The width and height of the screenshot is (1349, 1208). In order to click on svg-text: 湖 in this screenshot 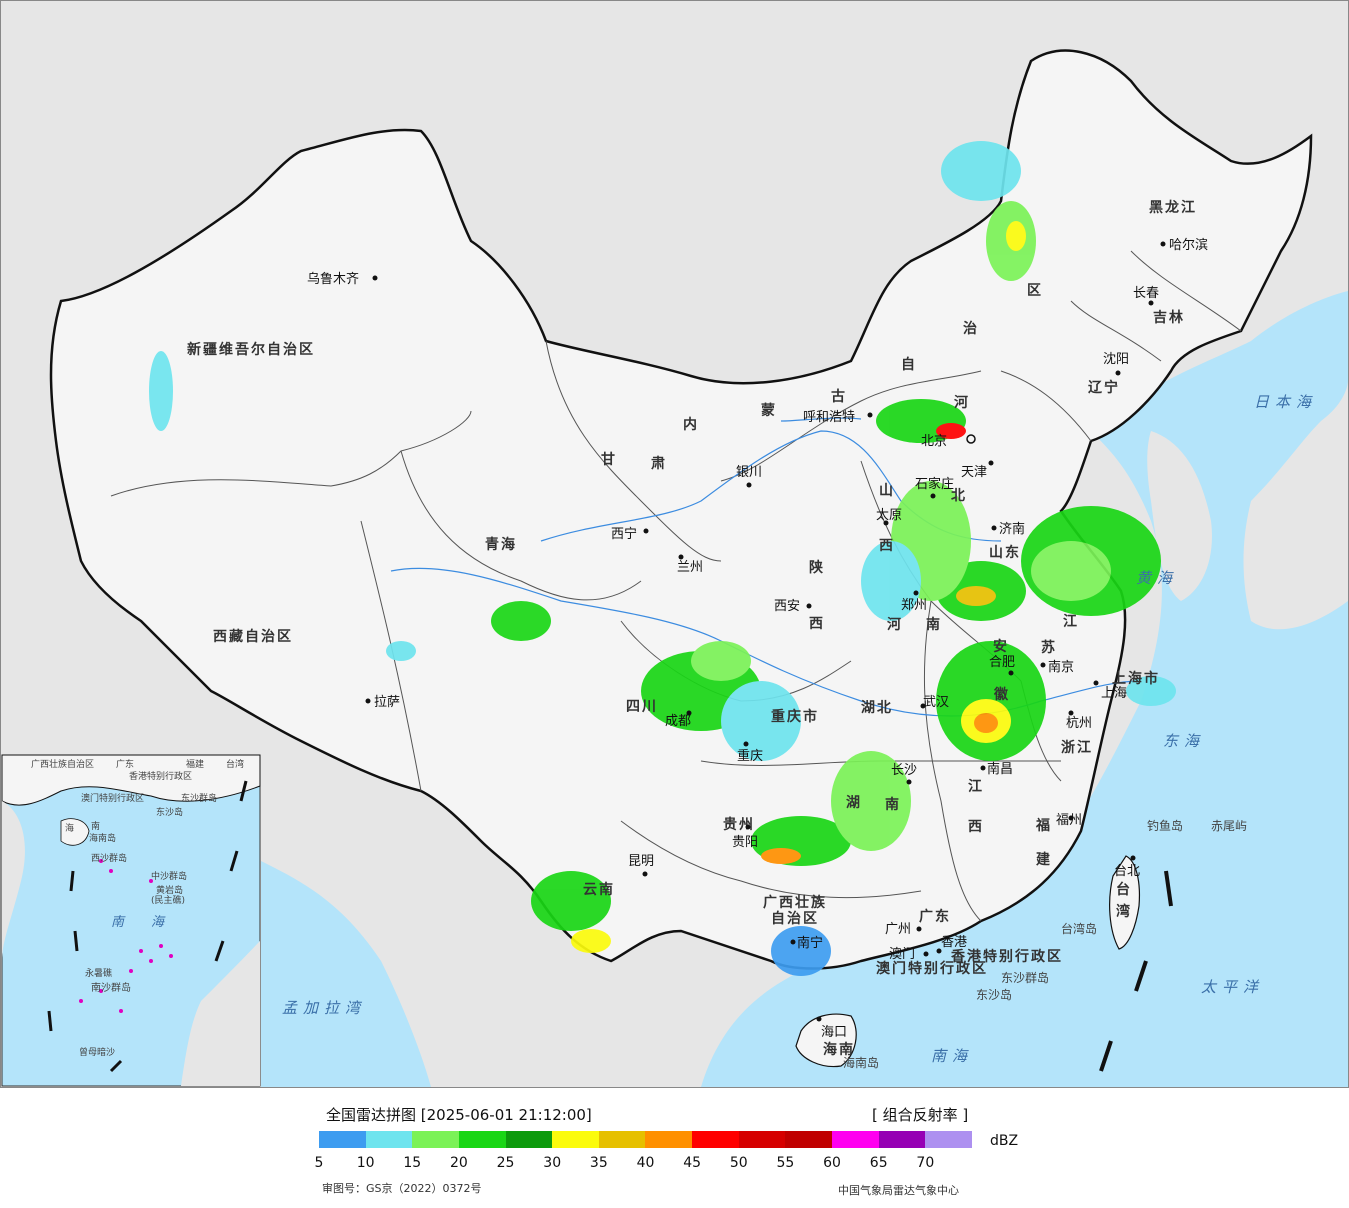, I will do `click(854, 803)`.